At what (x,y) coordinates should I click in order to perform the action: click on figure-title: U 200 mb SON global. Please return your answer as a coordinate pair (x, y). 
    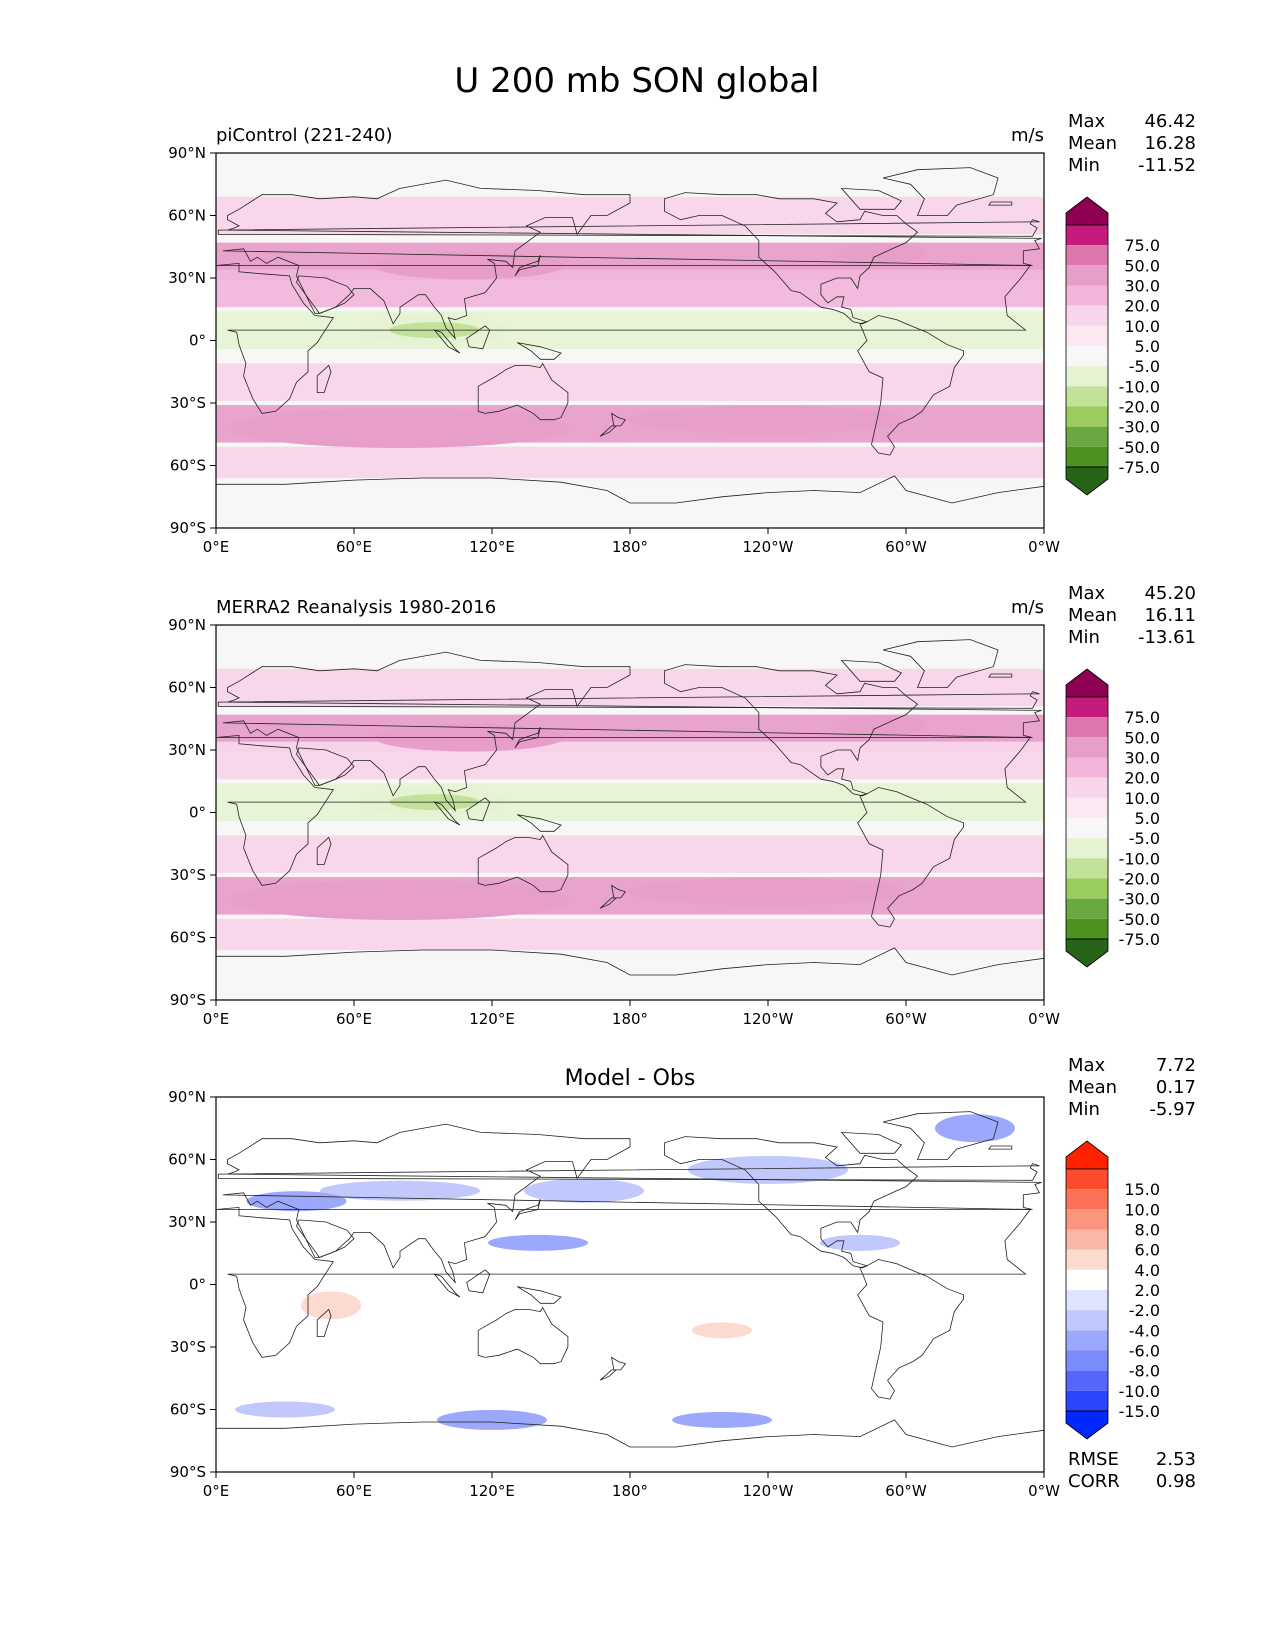
    Looking at the image, I should click on (636, 81).